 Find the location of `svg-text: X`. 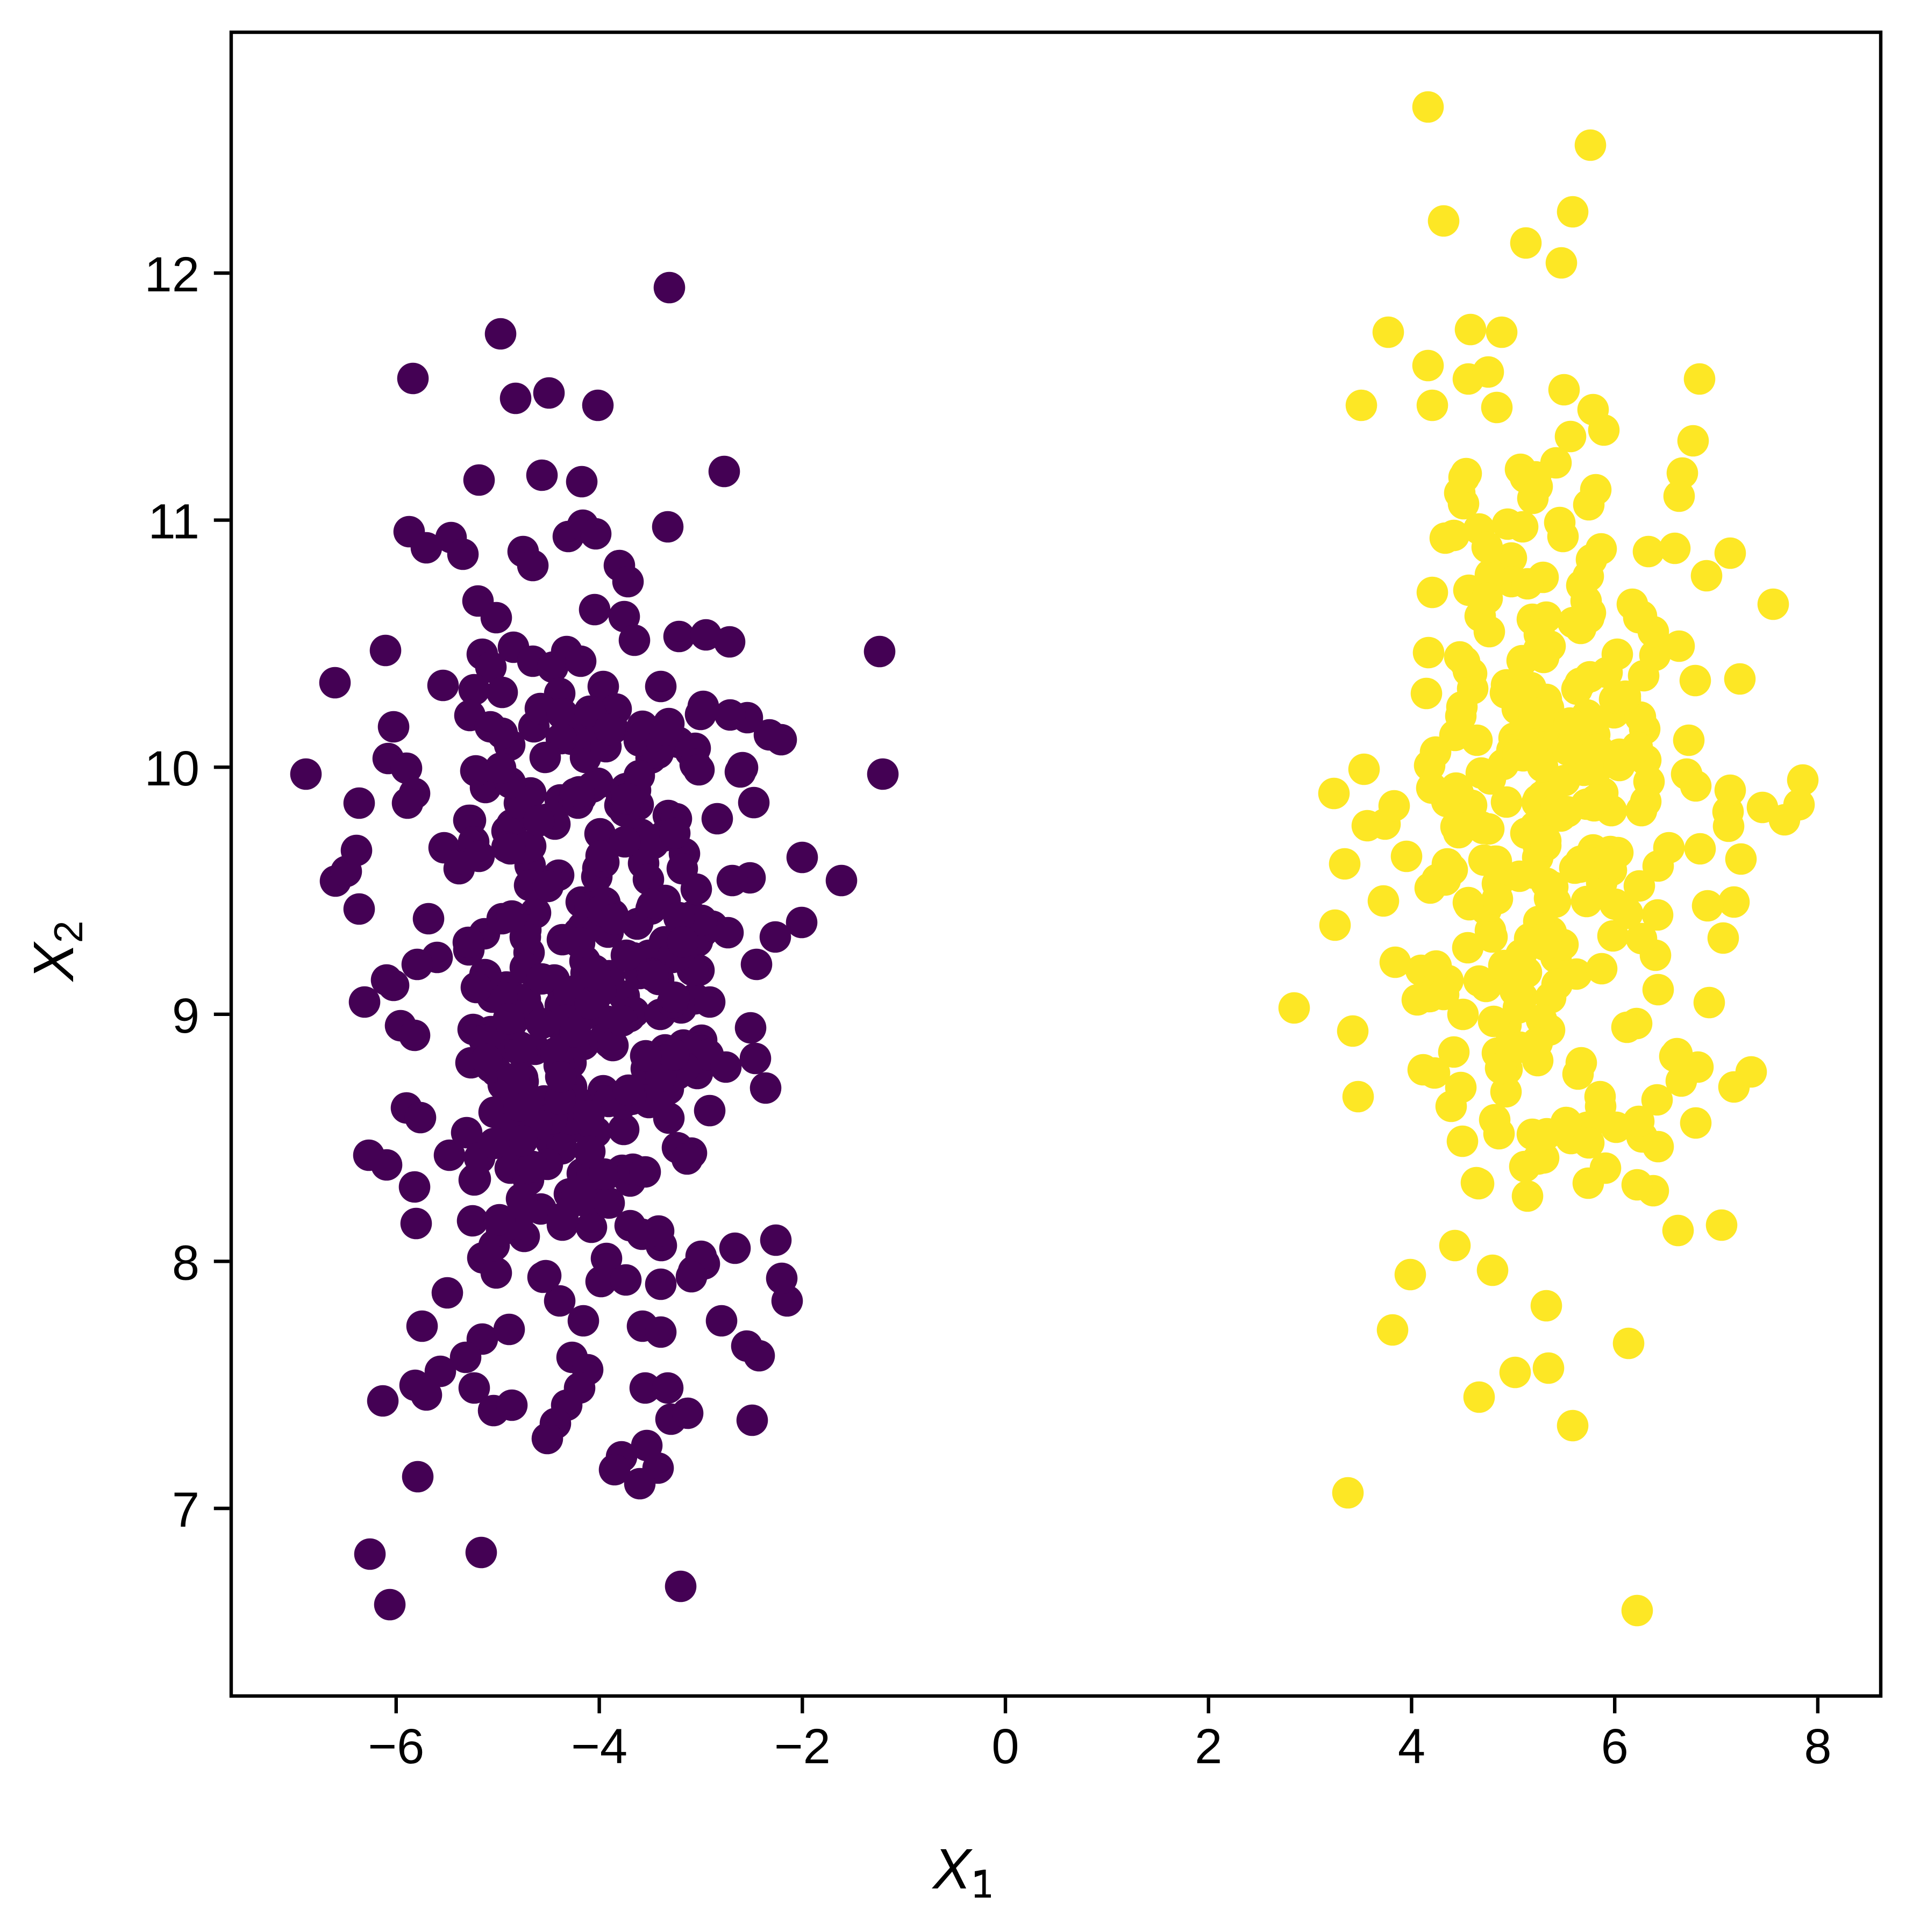

svg-text: X is located at coordinates (952, 1869).